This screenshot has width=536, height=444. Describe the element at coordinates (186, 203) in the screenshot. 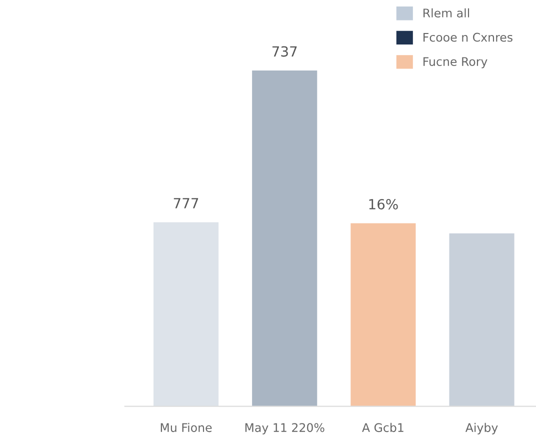

I see `annotation: 777` at that location.